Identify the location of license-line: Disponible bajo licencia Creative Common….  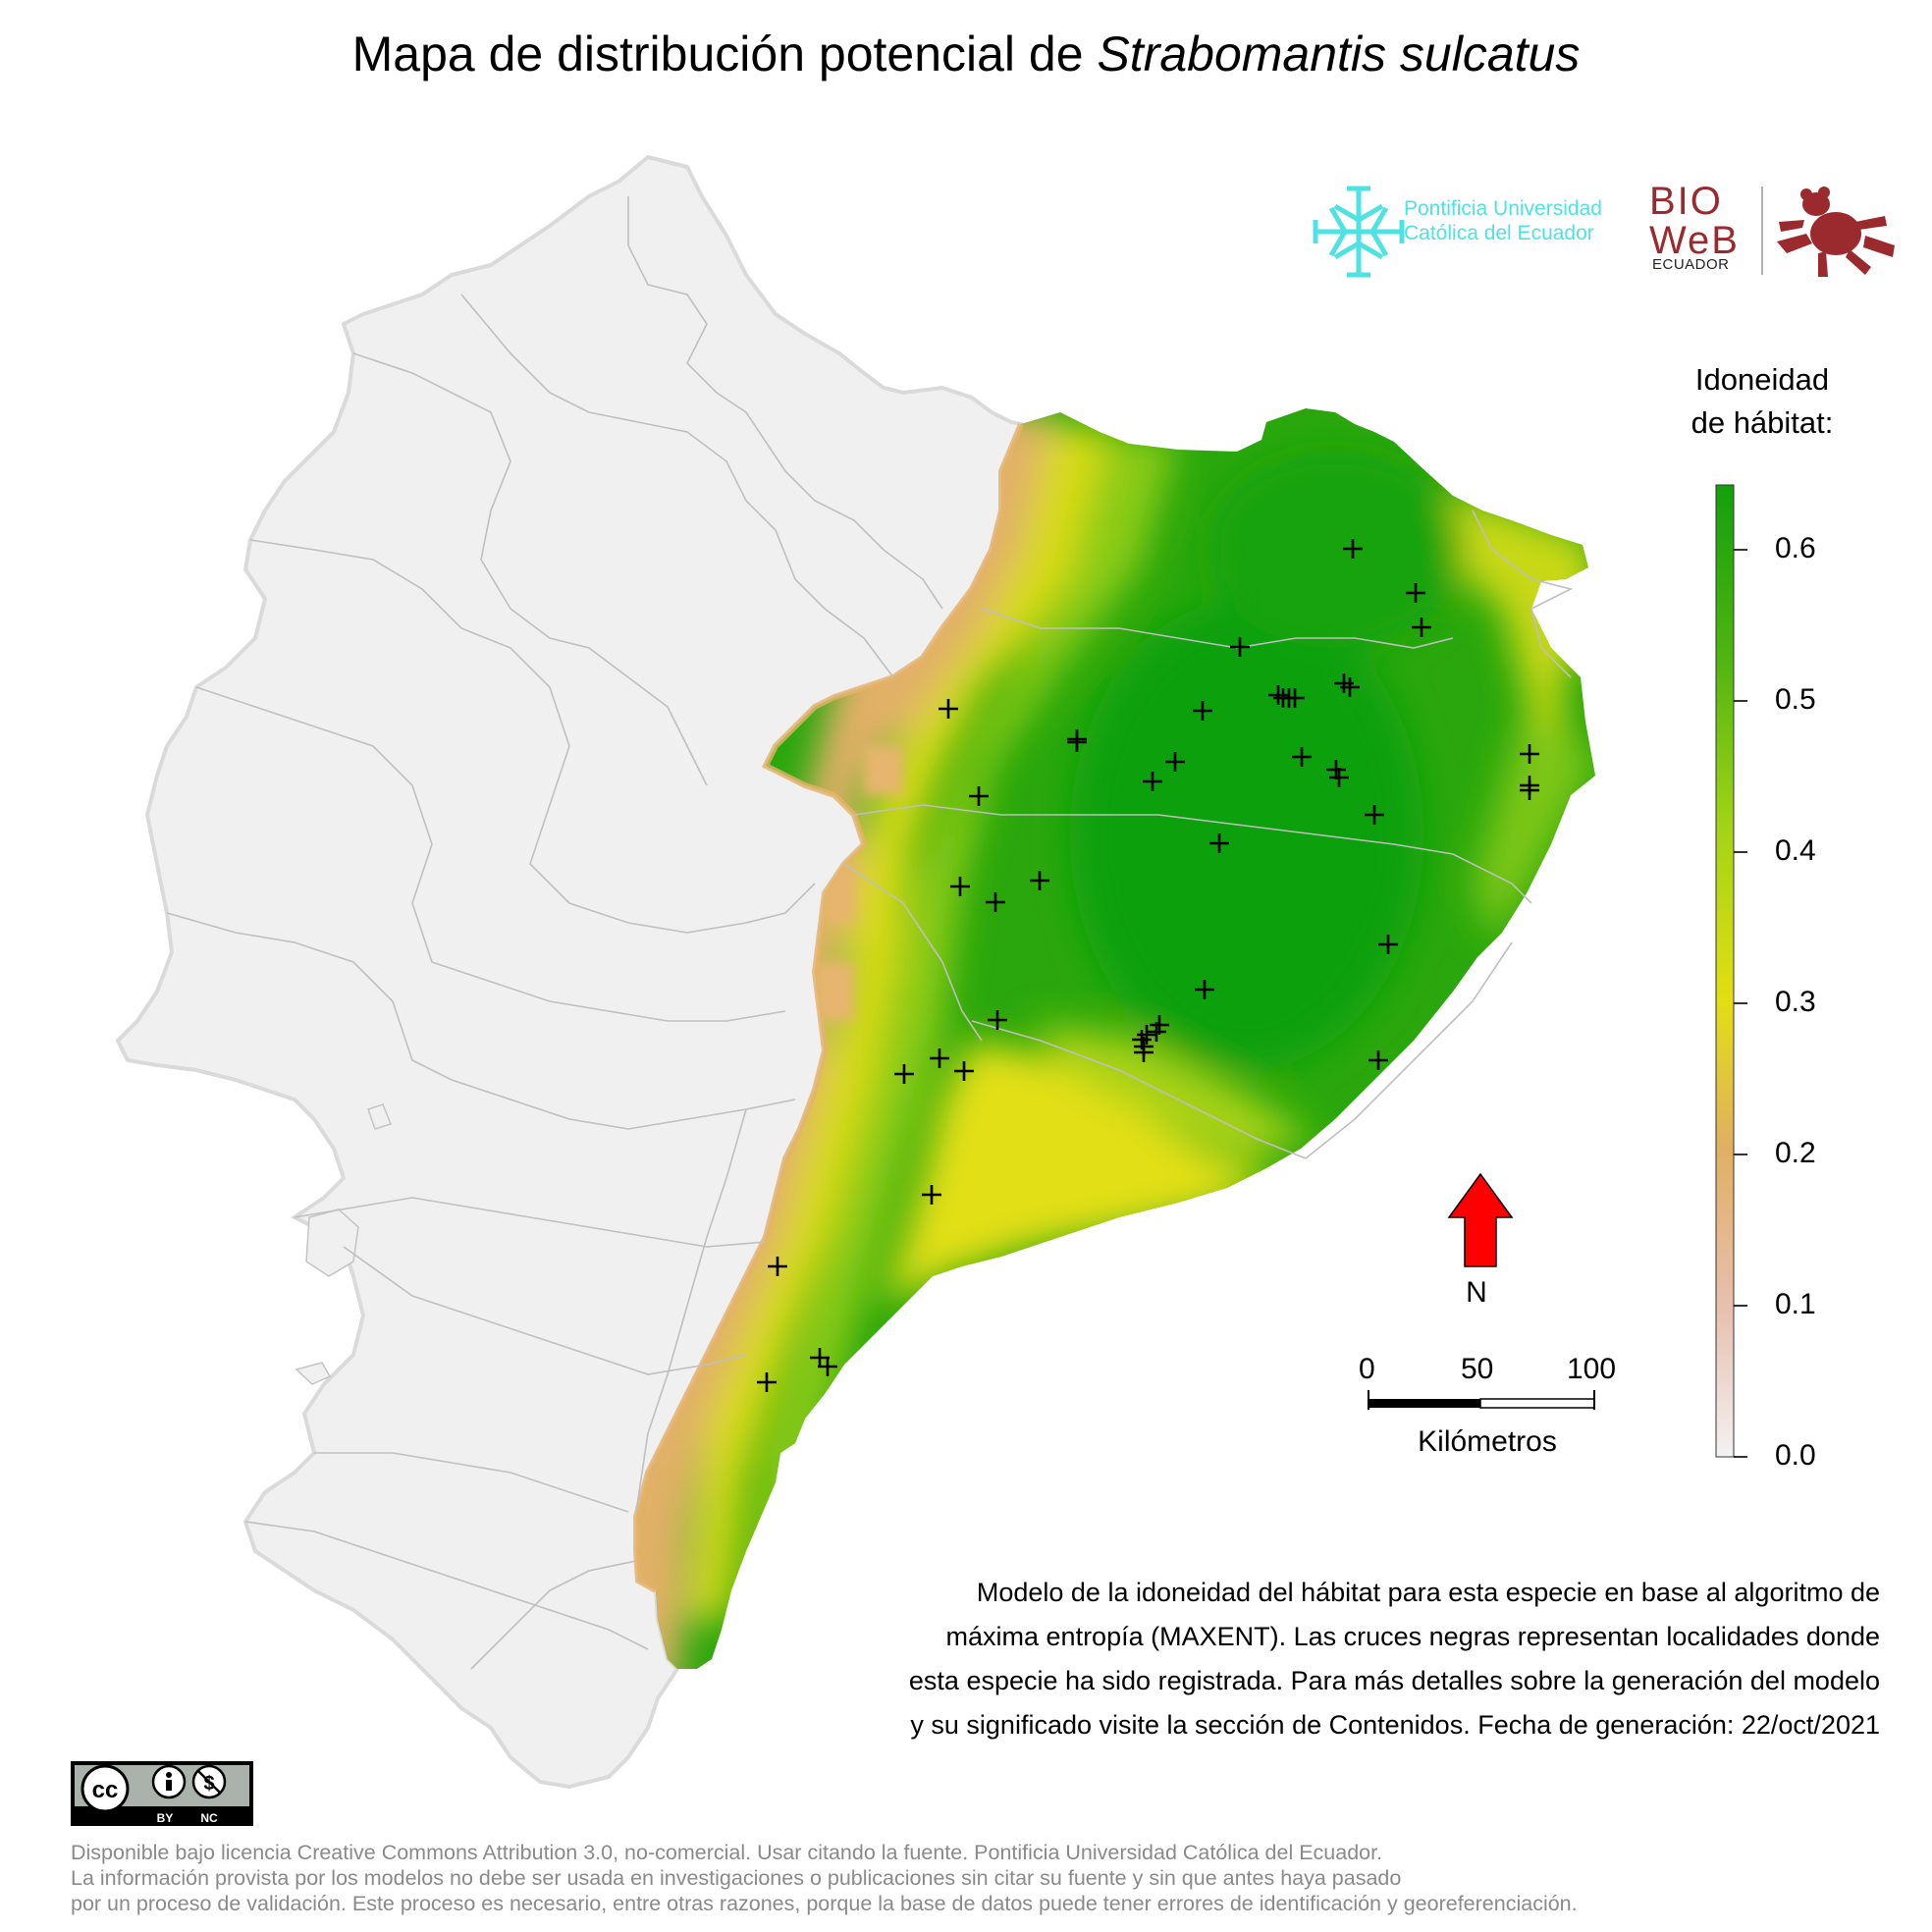
(727, 1852).